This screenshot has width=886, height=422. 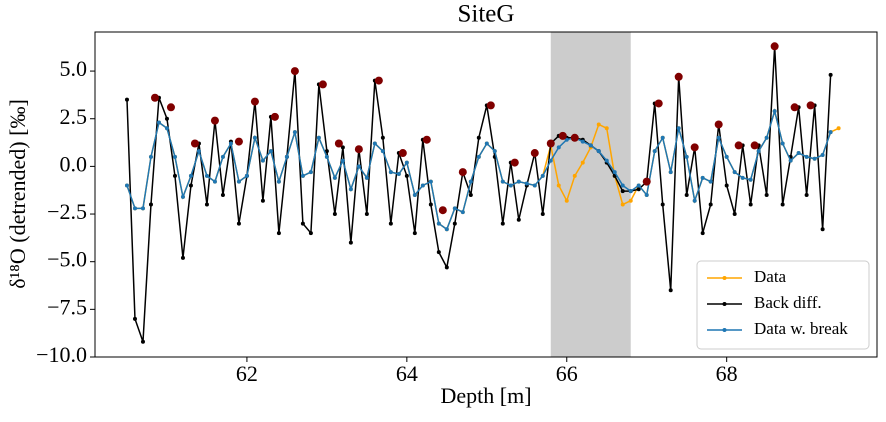 I want to click on x-tick-label: 66, so click(x=567, y=373).